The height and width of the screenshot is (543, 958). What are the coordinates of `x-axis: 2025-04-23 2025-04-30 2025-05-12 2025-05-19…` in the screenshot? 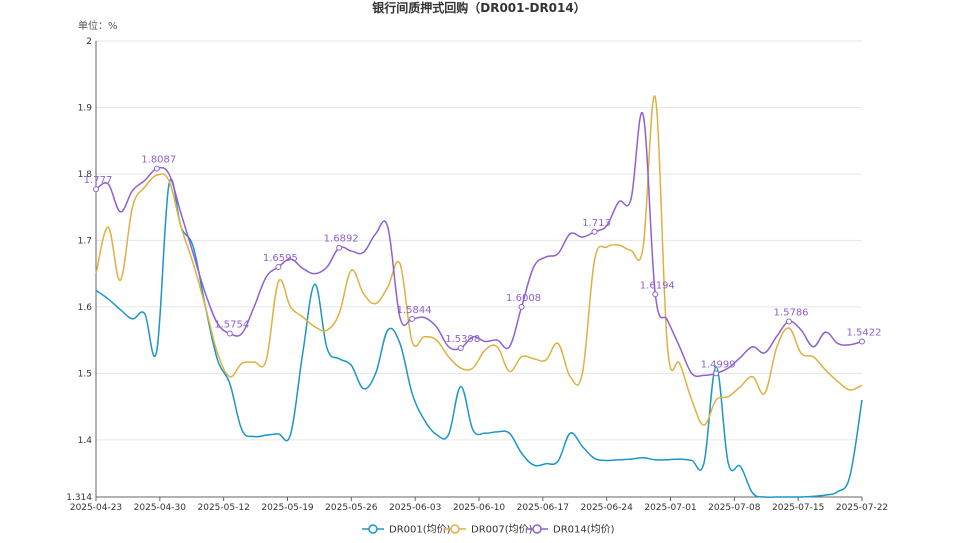 It's located at (479, 504).